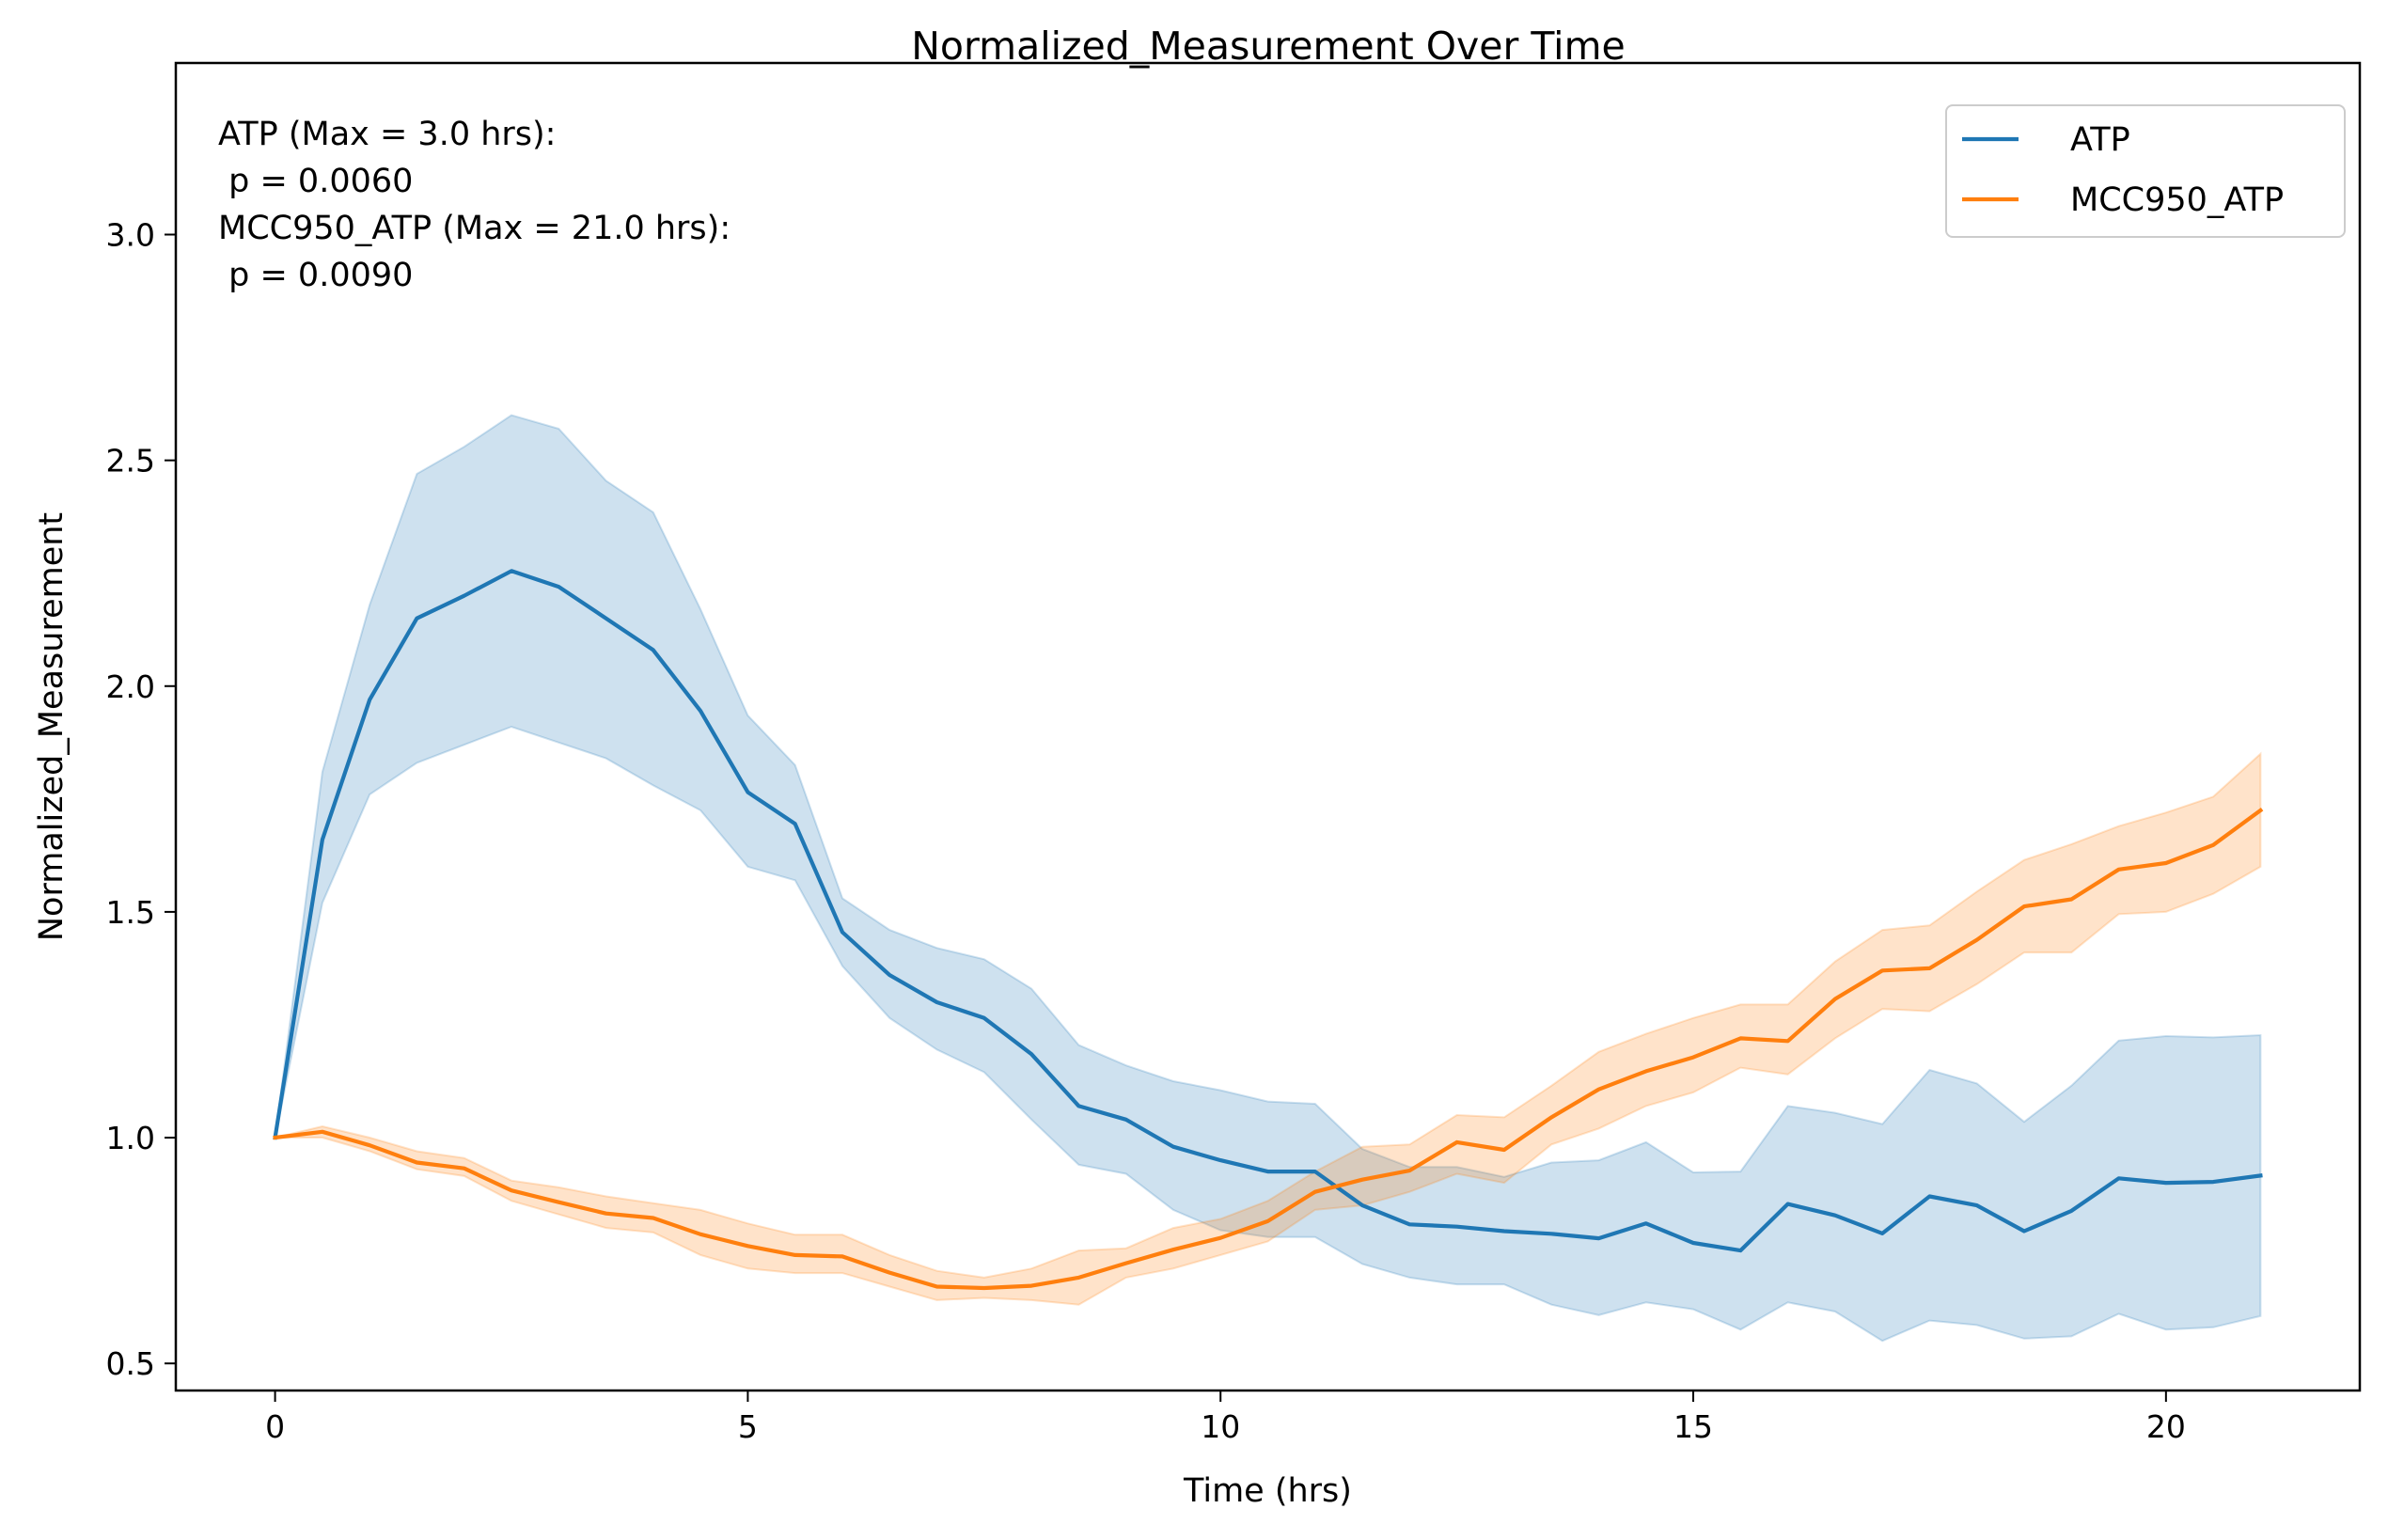 The width and height of the screenshot is (2388, 1540). Describe the element at coordinates (141, 800) in the screenshot. I see `y-axis-ticks: 0.5 1.0 1.5 2.0 2.5 3.0` at that location.